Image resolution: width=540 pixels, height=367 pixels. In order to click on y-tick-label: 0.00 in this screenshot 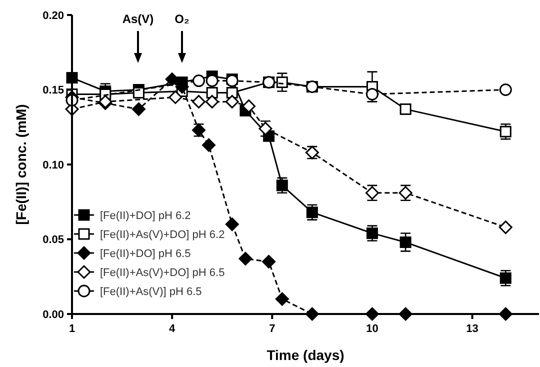, I will do `click(53, 314)`.